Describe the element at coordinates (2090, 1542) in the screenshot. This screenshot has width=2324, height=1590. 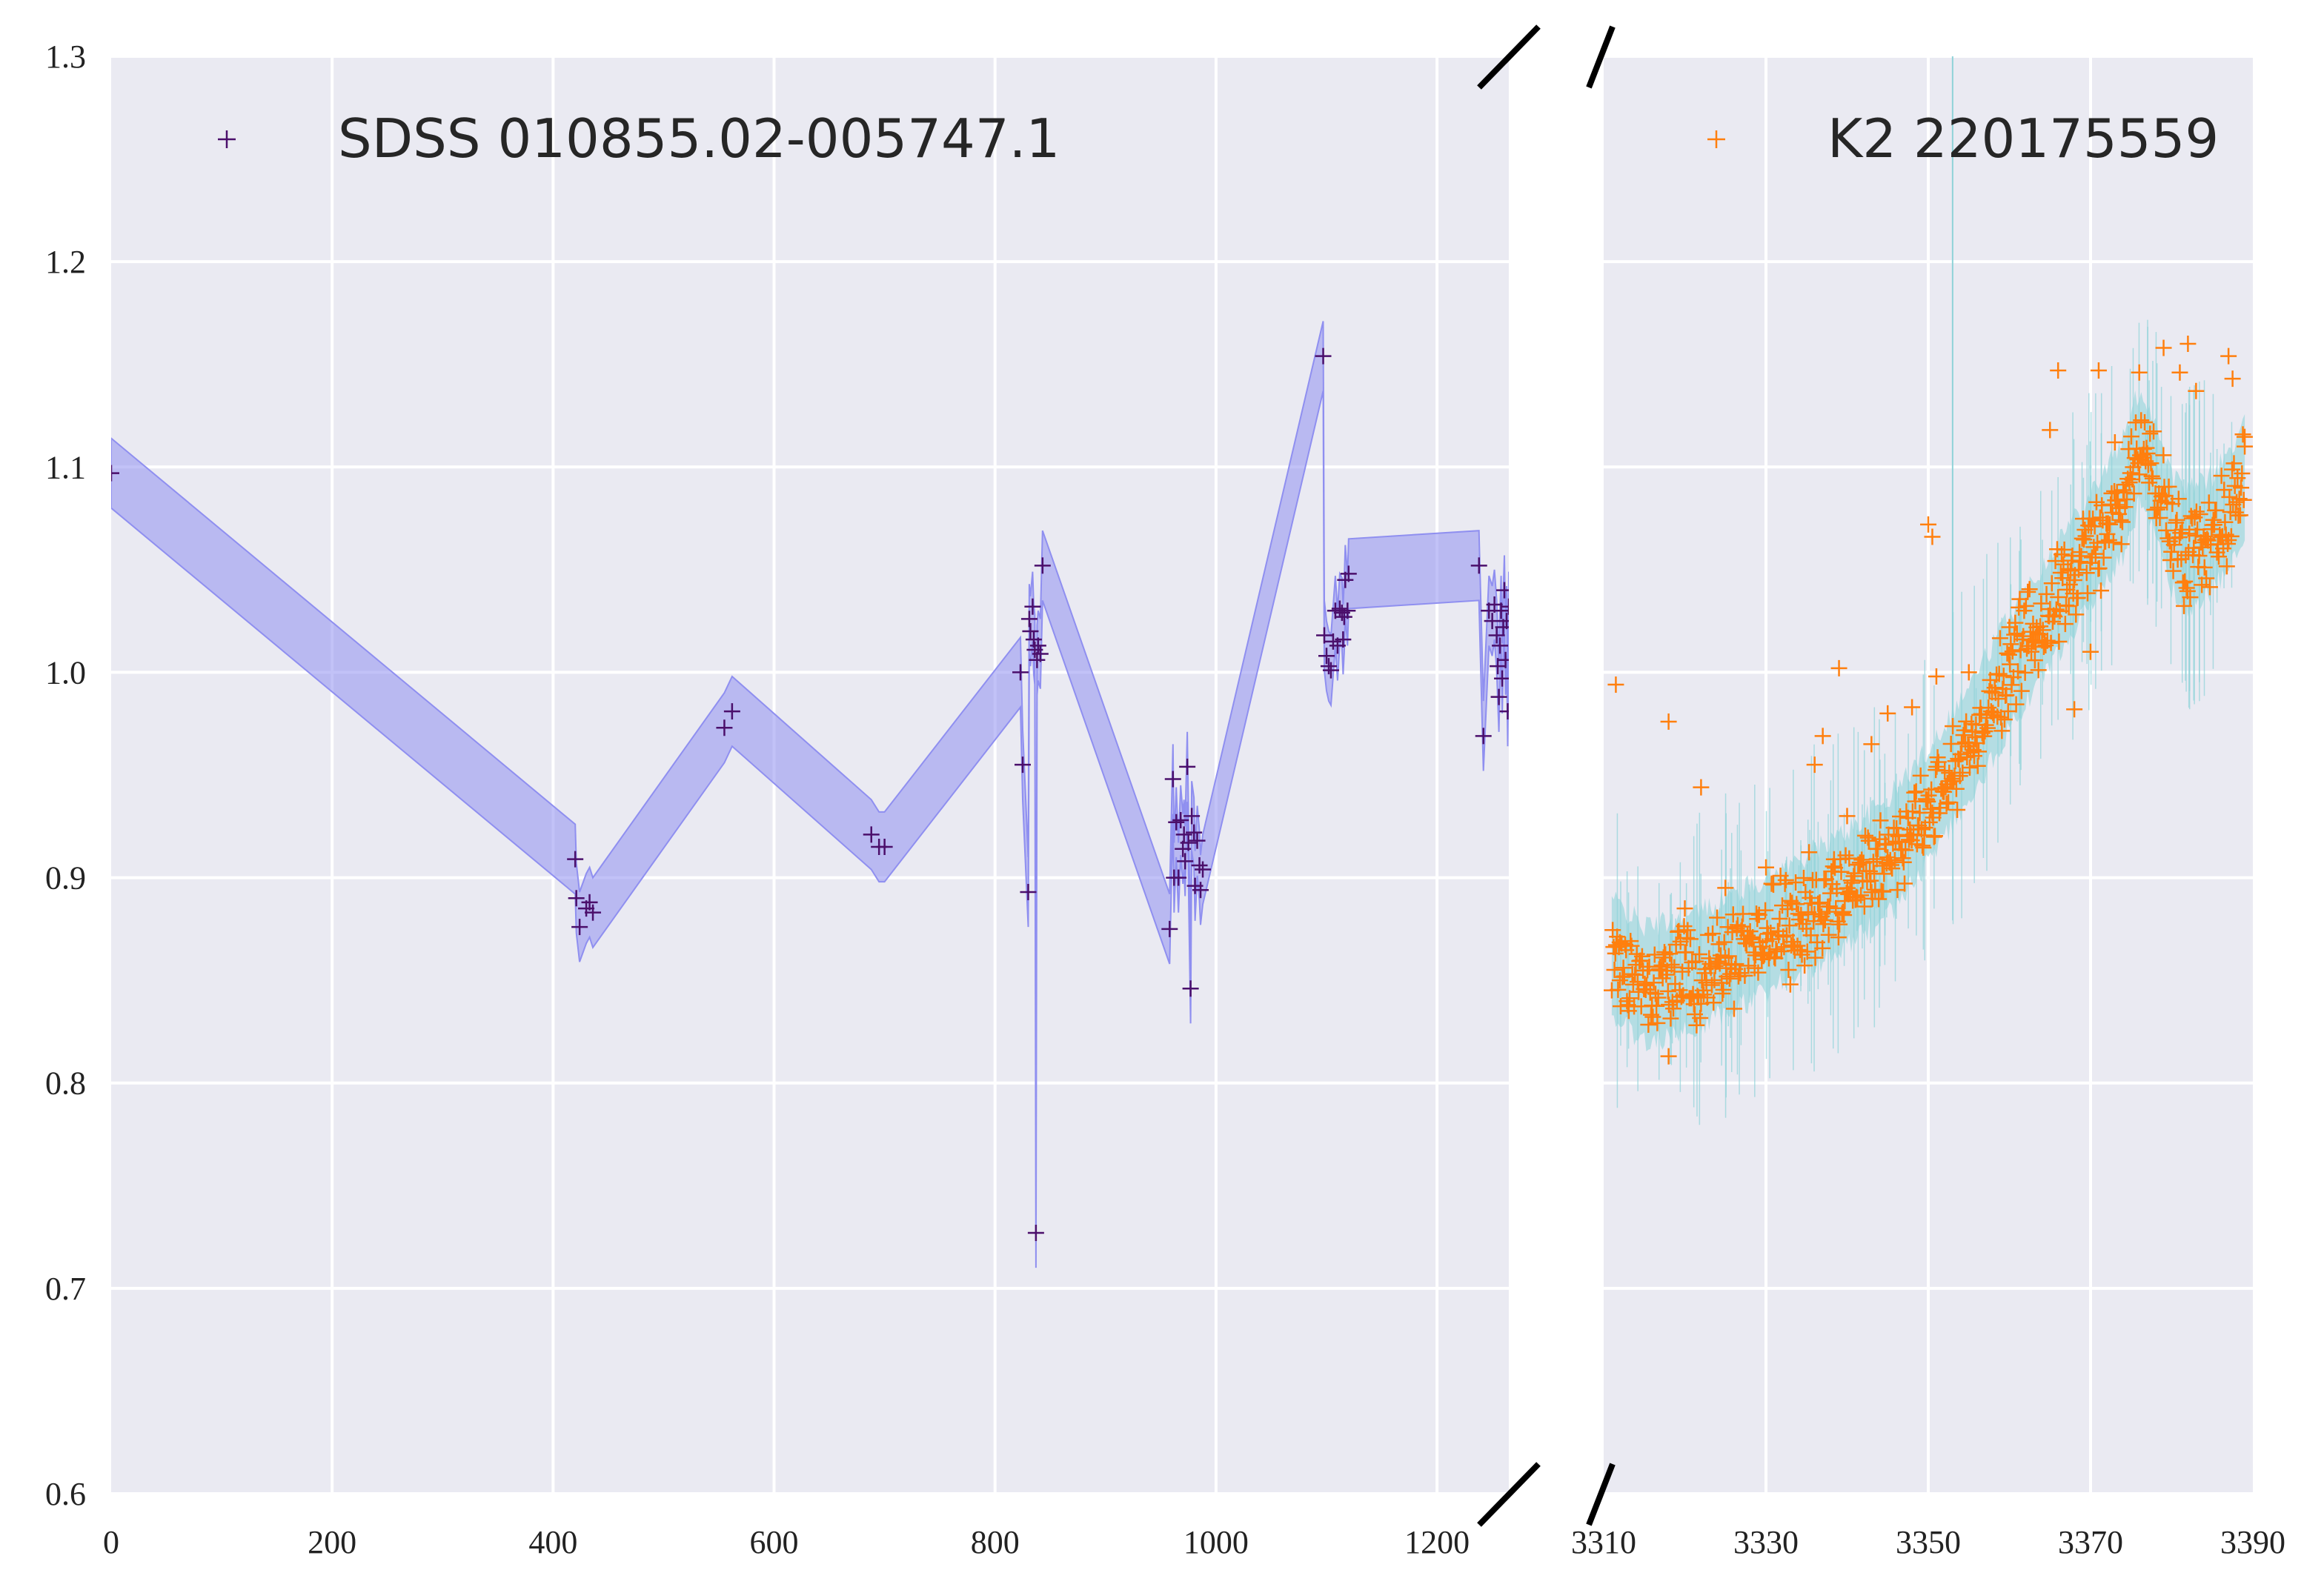
I see `x-tick-label: 3370` at that location.